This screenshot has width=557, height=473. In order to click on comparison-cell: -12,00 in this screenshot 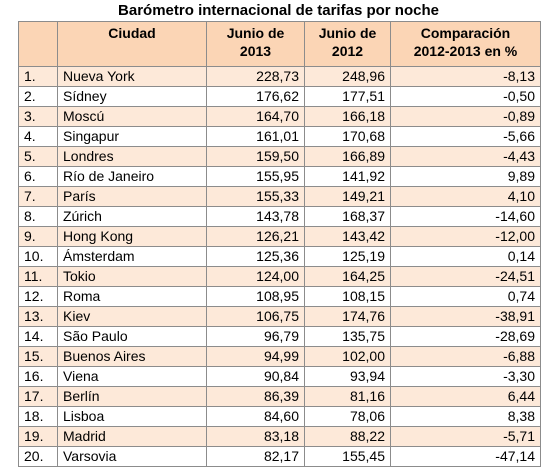, I will do `click(465, 236)`.